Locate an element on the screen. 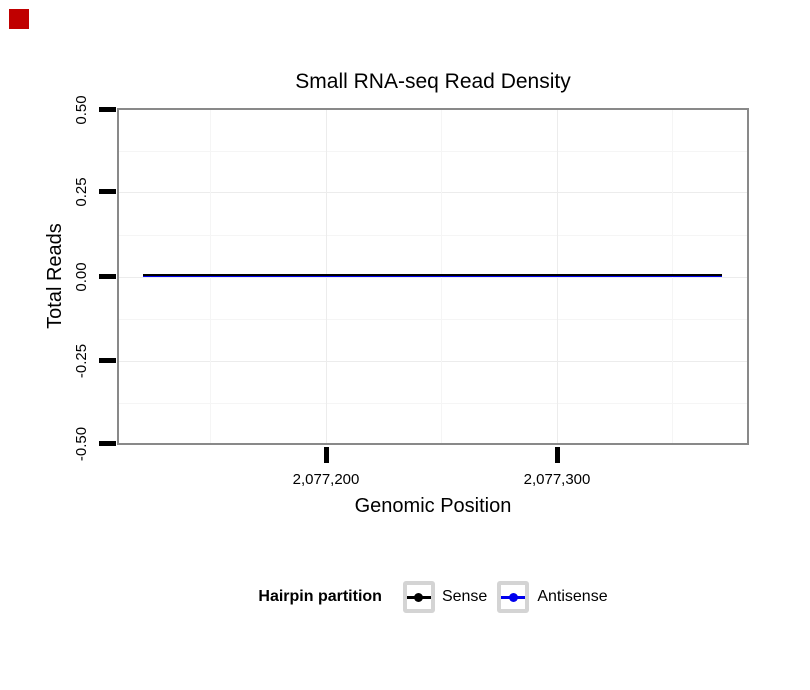  red-marker-square is located at coordinates (19, 19).